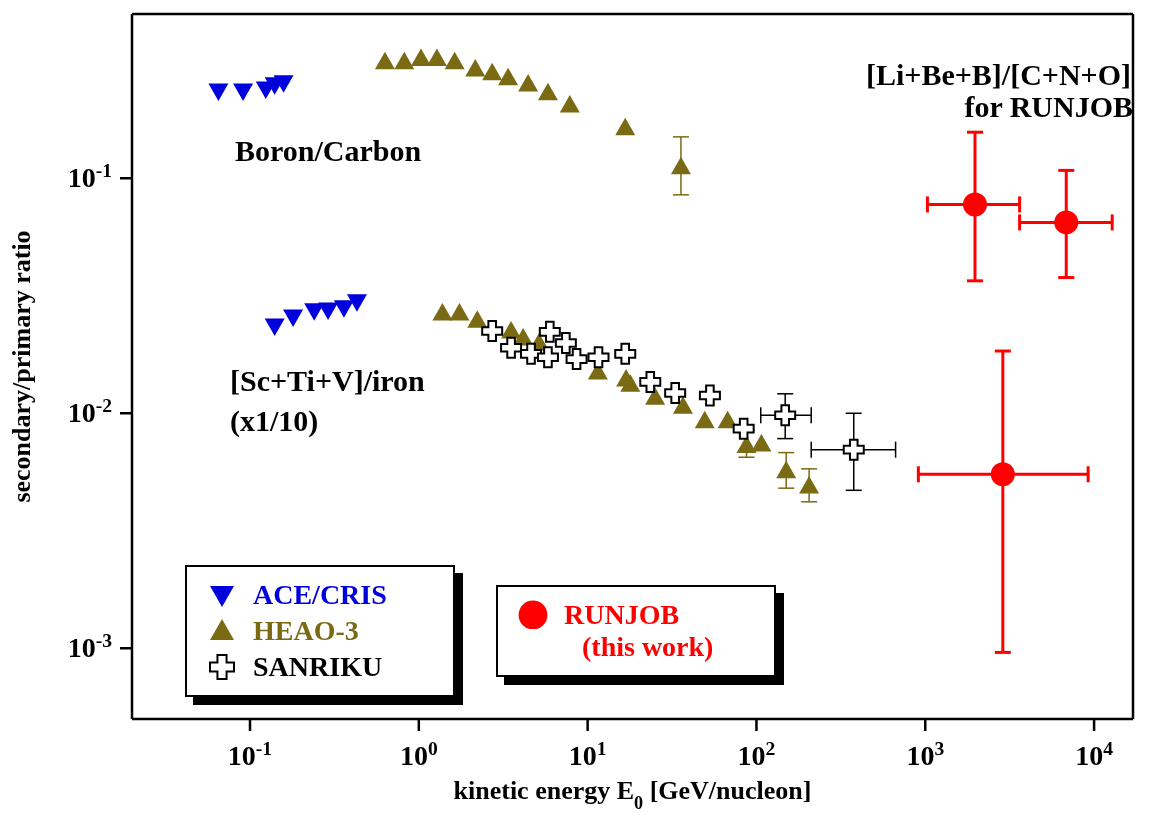 This screenshot has height=821, width=1149. Describe the element at coordinates (89, 411) in the screenshot. I see `y-tick-label: 10$^{-2}$` at that location.